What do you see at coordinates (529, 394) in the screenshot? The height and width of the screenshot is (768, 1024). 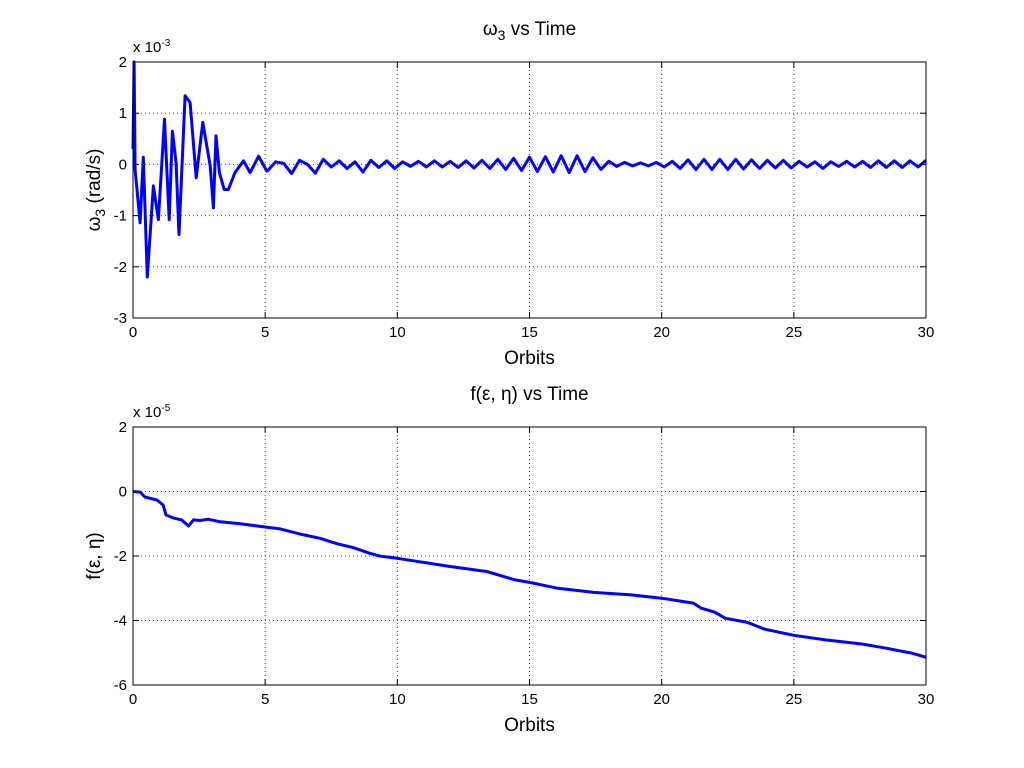 I see `chart-title: f(ε, η) vs Time` at bounding box center [529, 394].